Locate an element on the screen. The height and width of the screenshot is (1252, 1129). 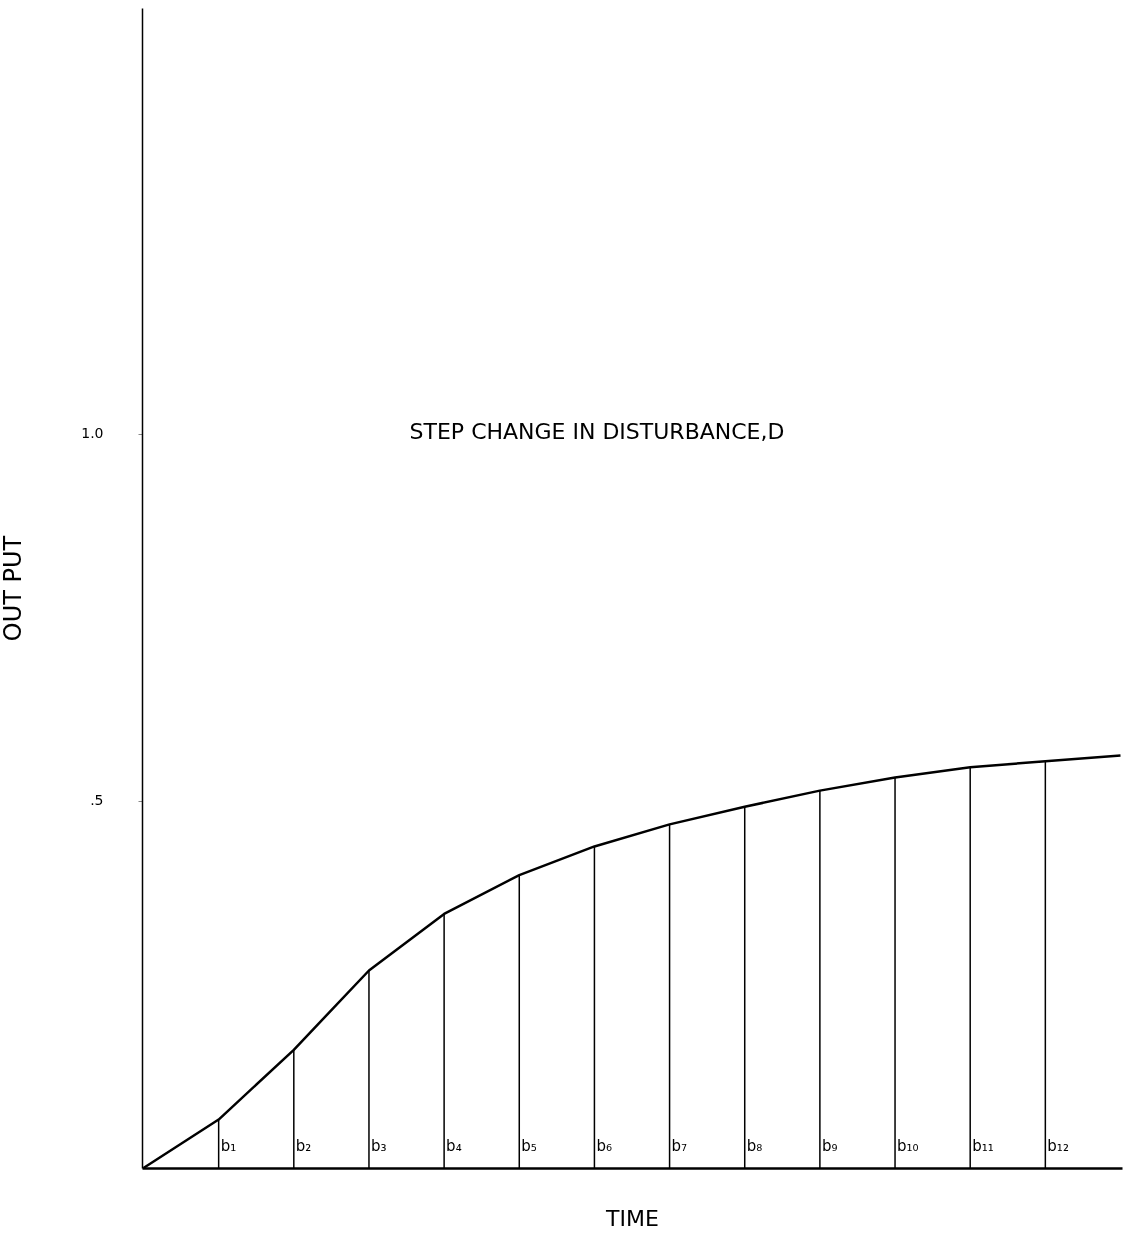
data-label: b₃ is located at coordinates (378, 1146).